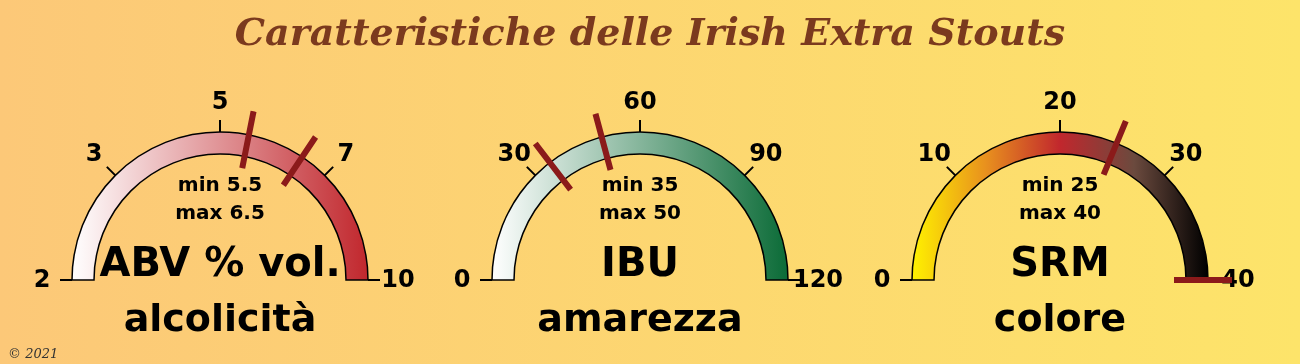  I want to click on text: ABV % vol., so click(220, 262).